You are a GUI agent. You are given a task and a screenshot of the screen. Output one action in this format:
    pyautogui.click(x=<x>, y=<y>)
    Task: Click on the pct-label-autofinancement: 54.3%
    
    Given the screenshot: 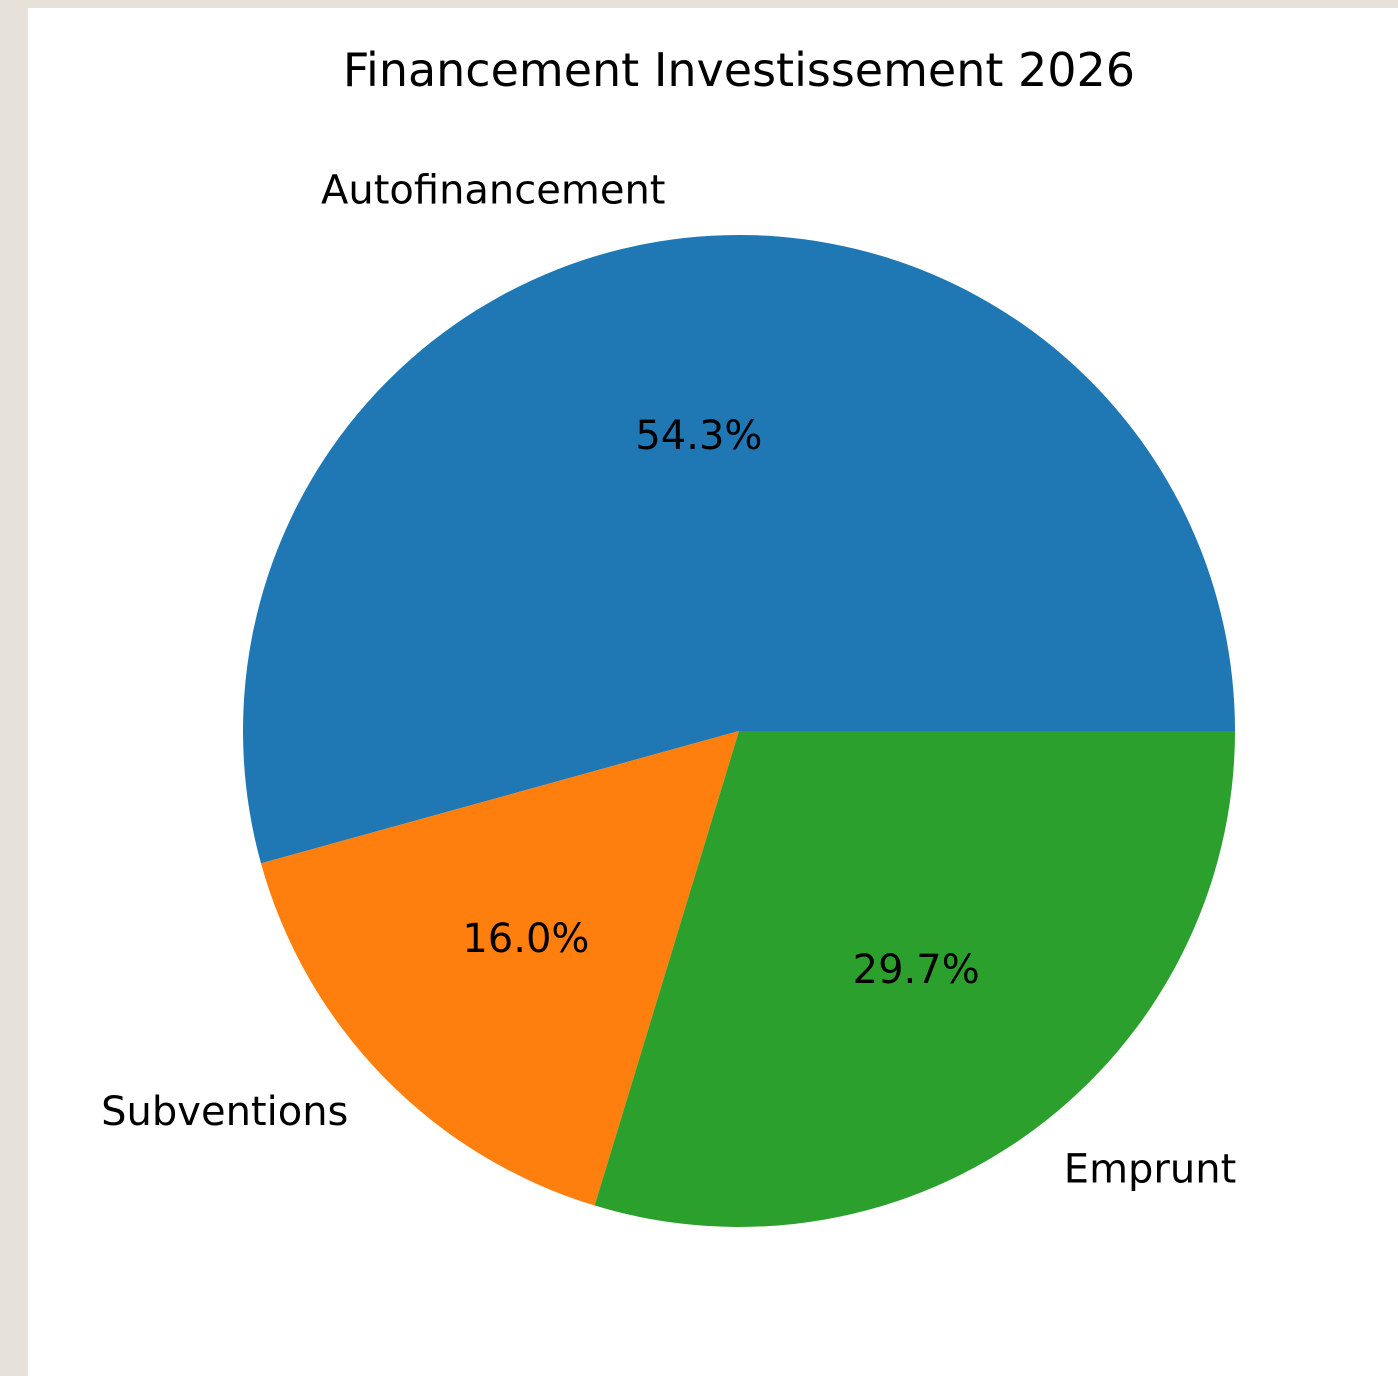 What is the action you would take?
    pyautogui.click(x=698, y=436)
    